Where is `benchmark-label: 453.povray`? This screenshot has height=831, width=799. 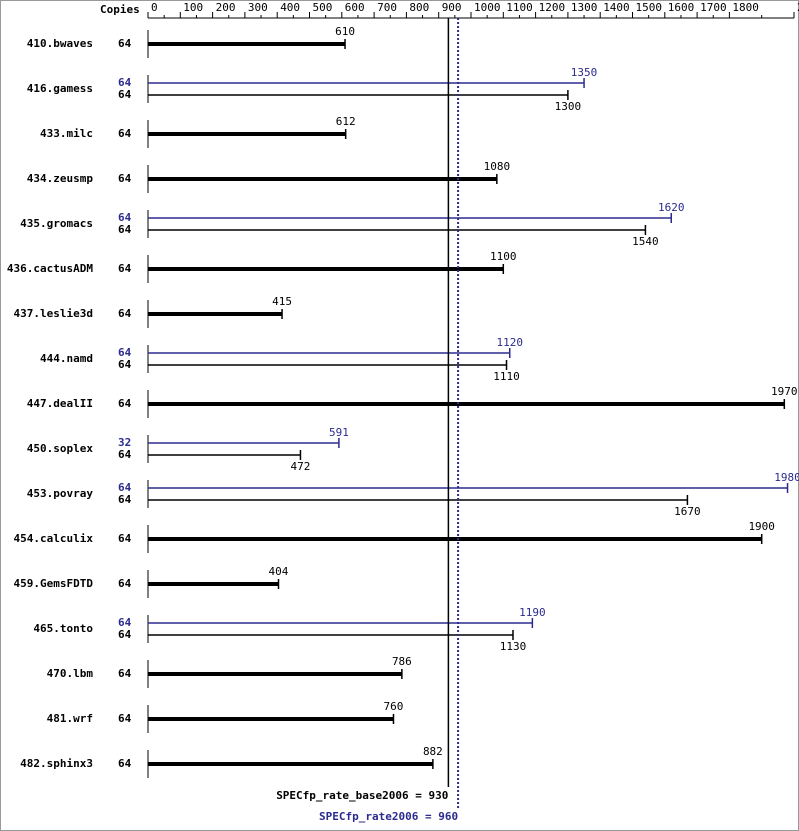 benchmark-label: 453.povray is located at coordinates (60, 493).